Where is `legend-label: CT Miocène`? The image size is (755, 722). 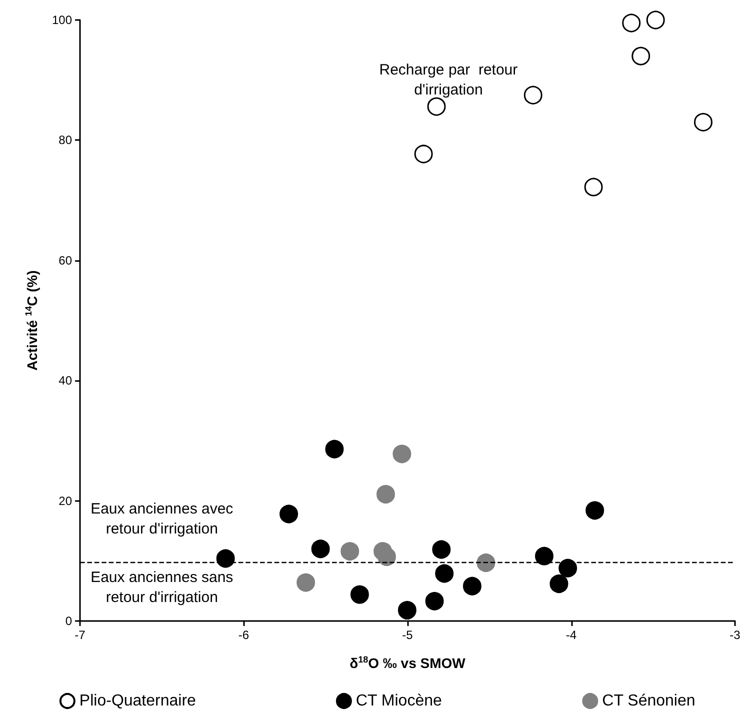
legend-label: CT Miocène is located at coordinates (399, 701).